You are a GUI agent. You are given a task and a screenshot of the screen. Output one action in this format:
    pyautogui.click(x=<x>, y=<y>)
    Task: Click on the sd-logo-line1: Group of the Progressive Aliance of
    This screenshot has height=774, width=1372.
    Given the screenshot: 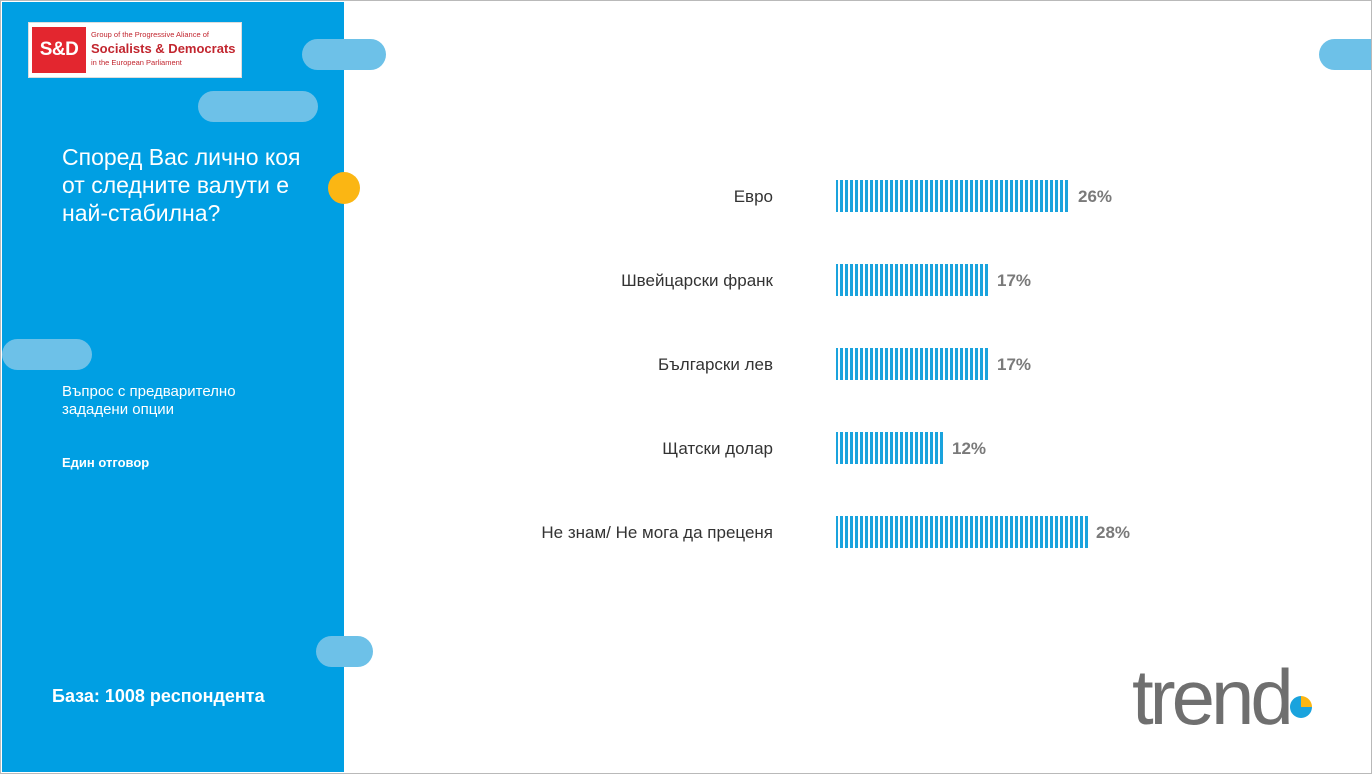 What is the action you would take?
    pyautogui.click(x=150, y=34)
    